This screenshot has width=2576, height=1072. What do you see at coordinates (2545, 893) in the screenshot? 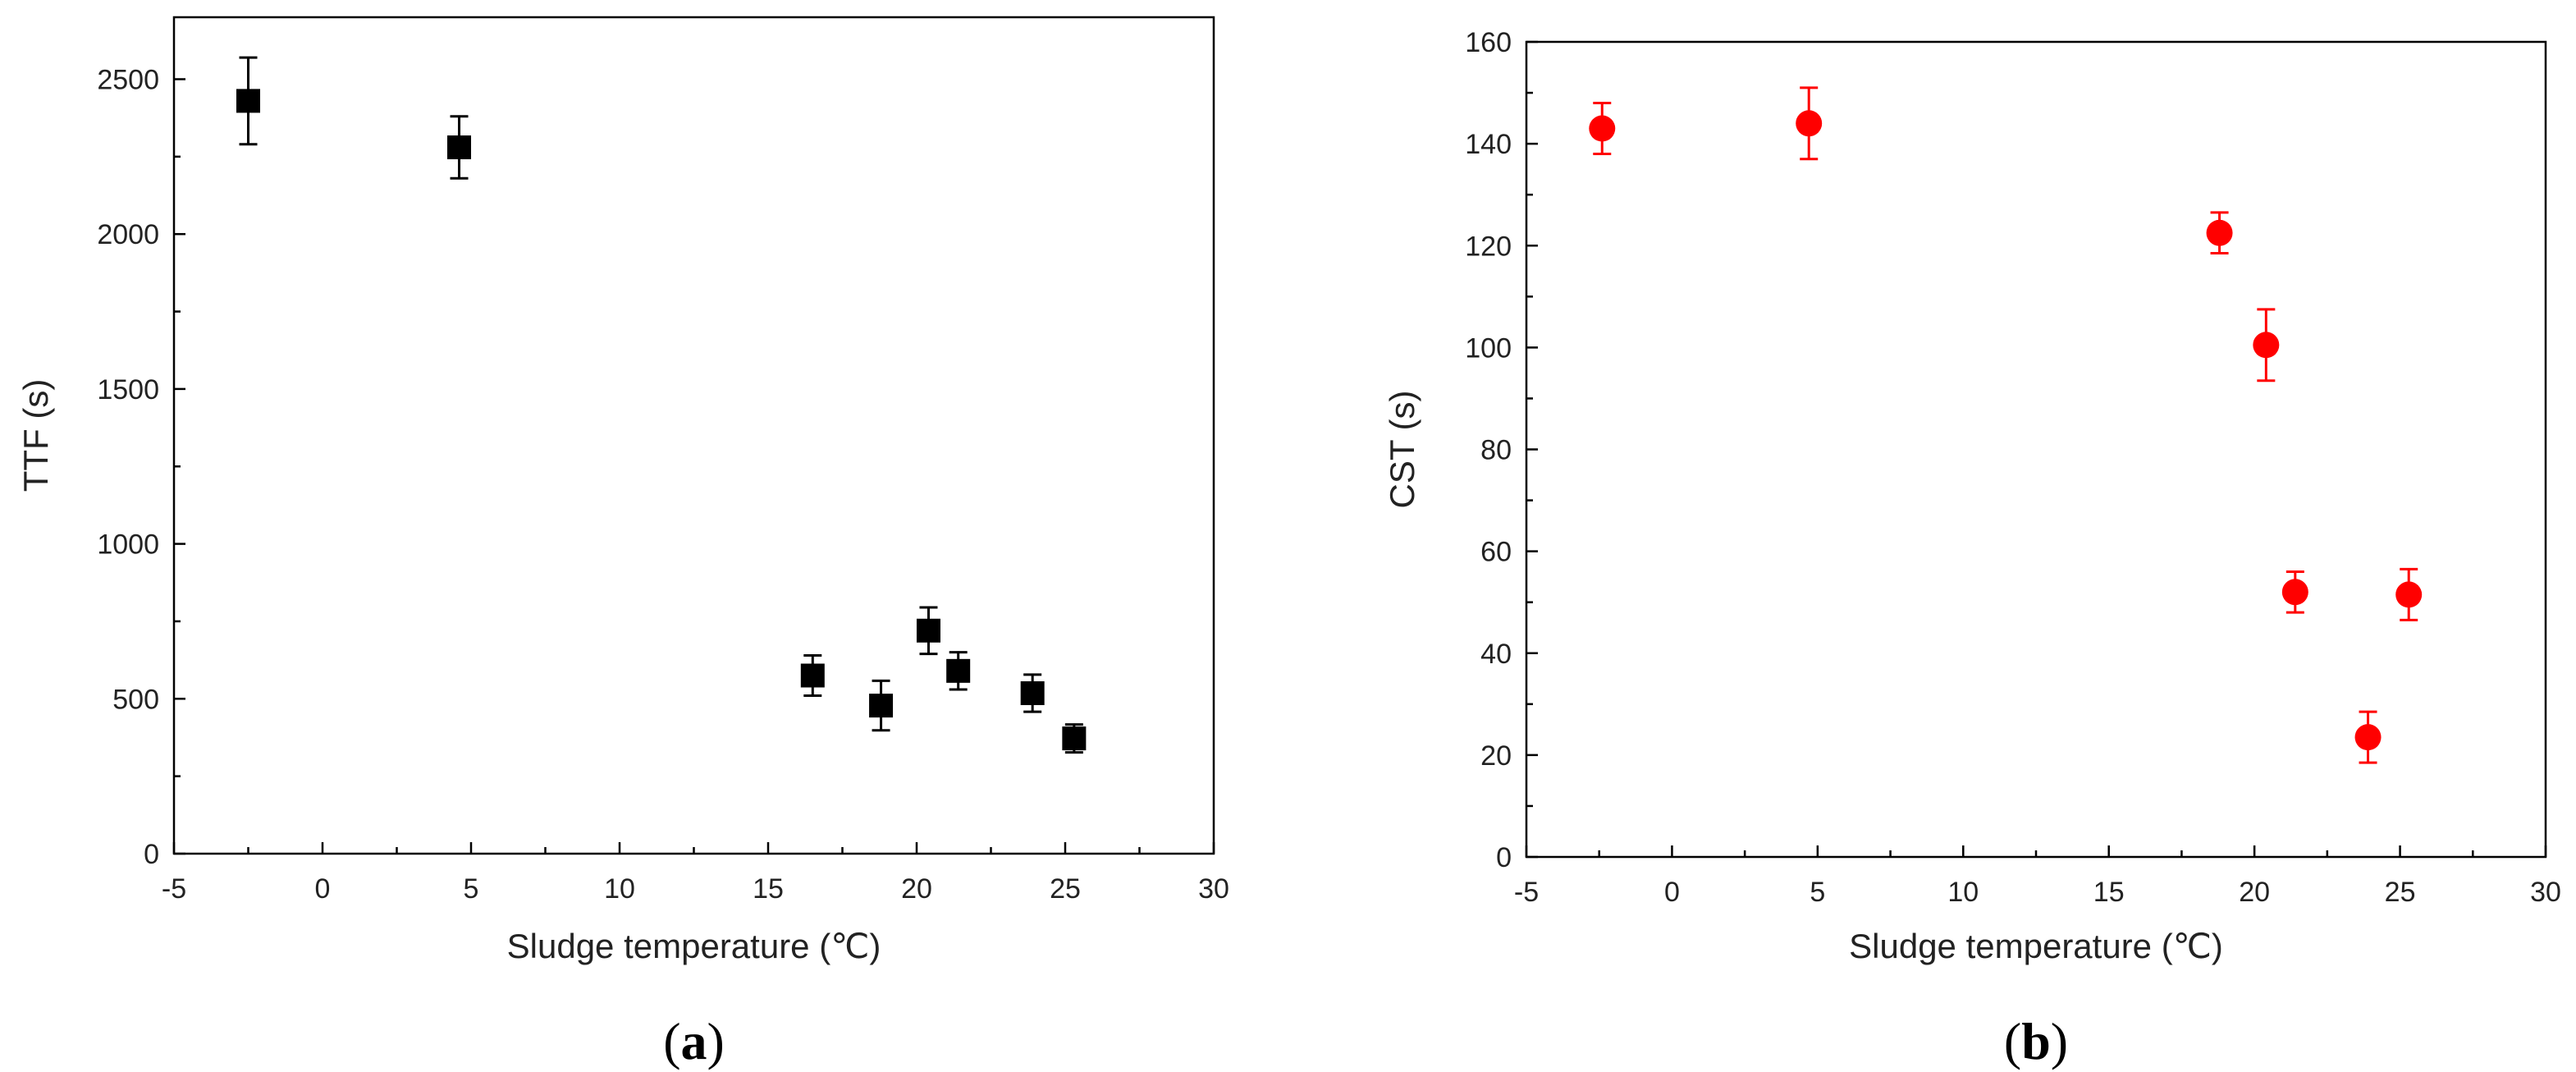
I see `chart-b-x-tick-label: 30` at bounding box center [2545, 893].